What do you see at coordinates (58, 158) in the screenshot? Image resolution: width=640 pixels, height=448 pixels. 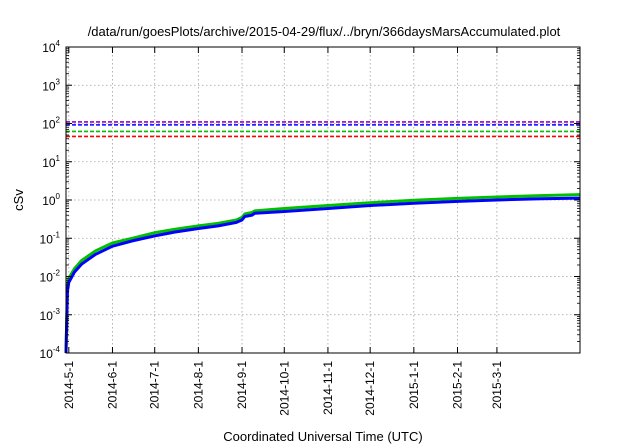 I see `y-tick-exponent: 1` at bounding box center [58, 158].